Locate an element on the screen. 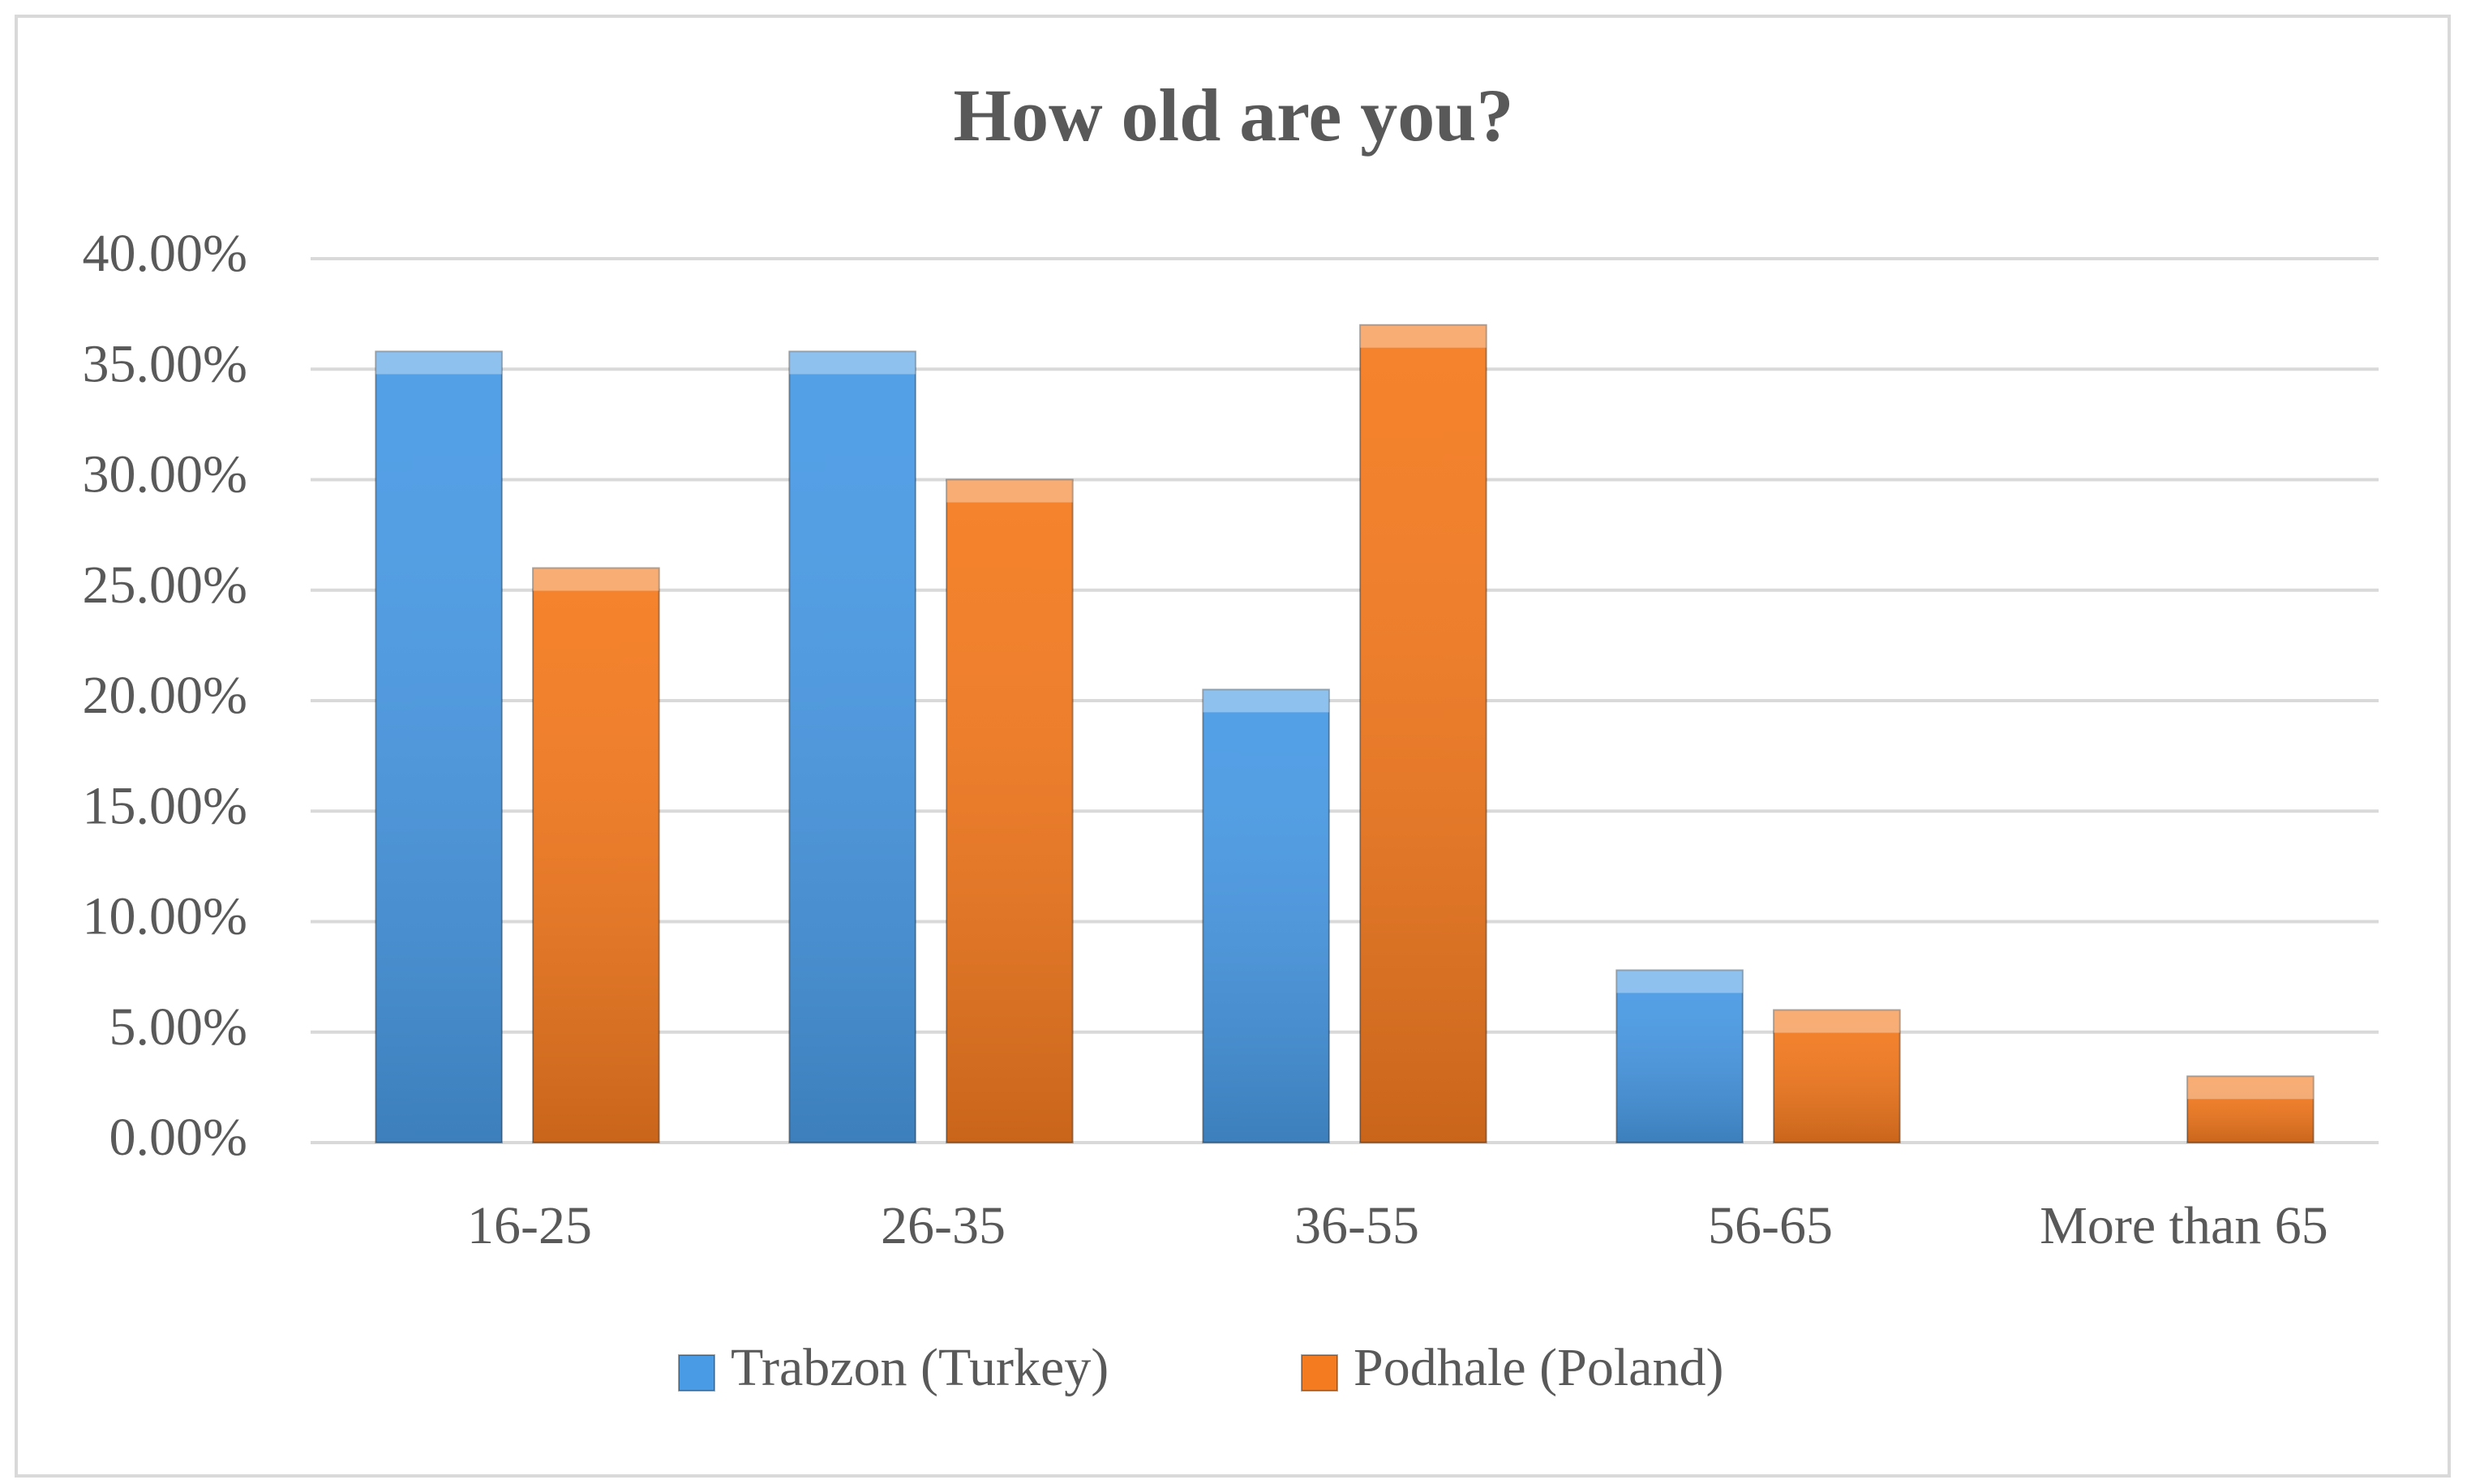 The width and height of the screenshot is (2467, 1484). chart-title: How old are you? is located at coordinates (1234, 115).